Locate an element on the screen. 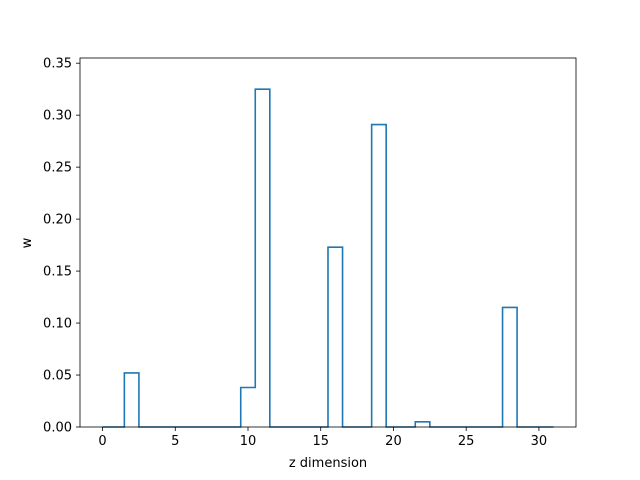 This screenshot has height=480, width=640. y-tick-label: 0.05 is located at coordinates (57, 376).